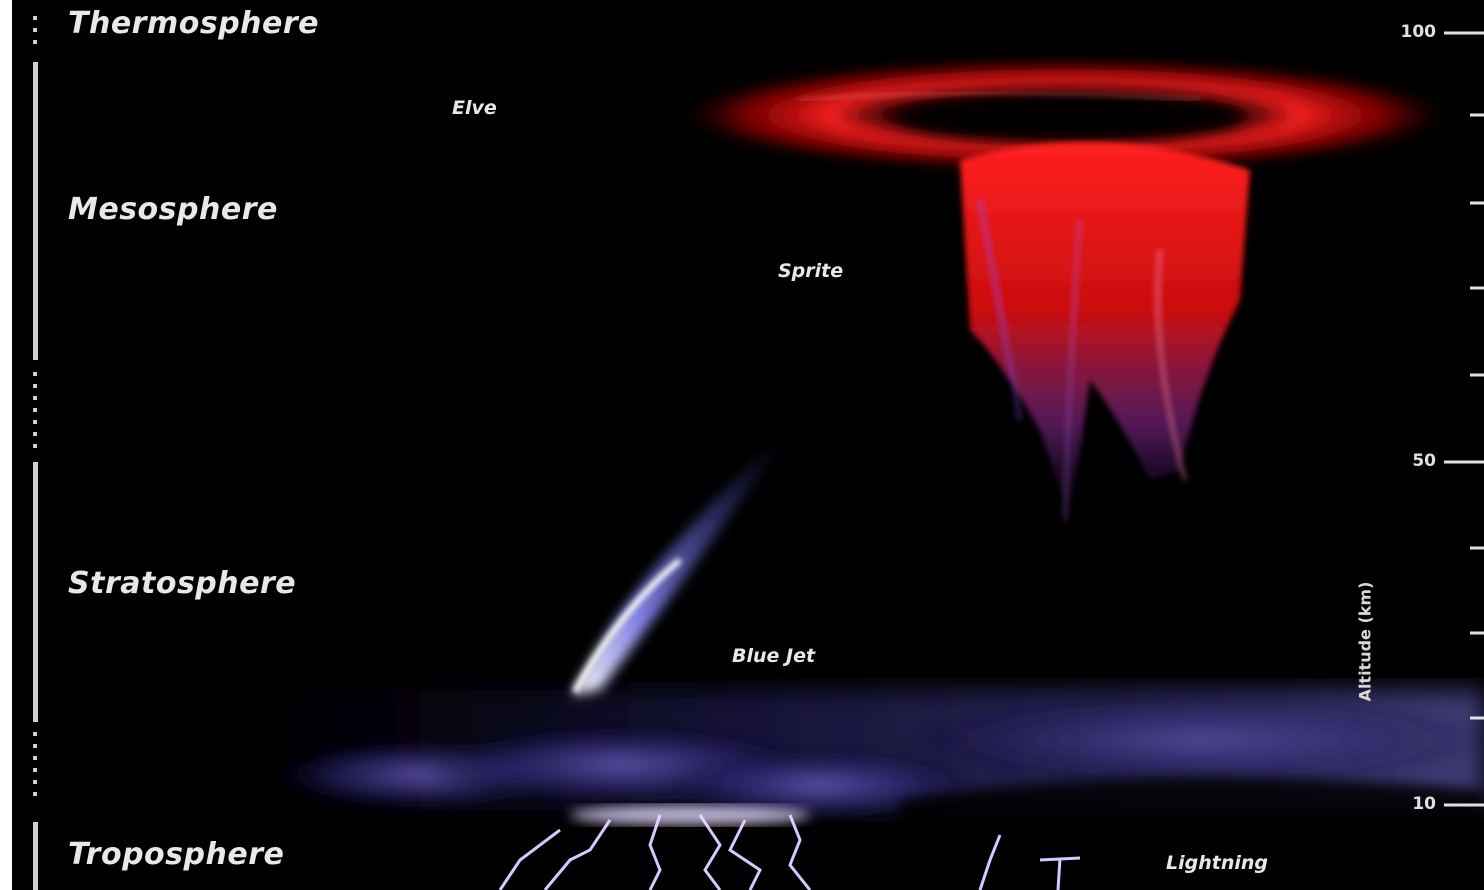 This screenshot has height=890, width=1484. Describe the element at coordinates (182, 583) in the screenshot. I see `layer-label-stratosphere: Stratosphere` at that location.